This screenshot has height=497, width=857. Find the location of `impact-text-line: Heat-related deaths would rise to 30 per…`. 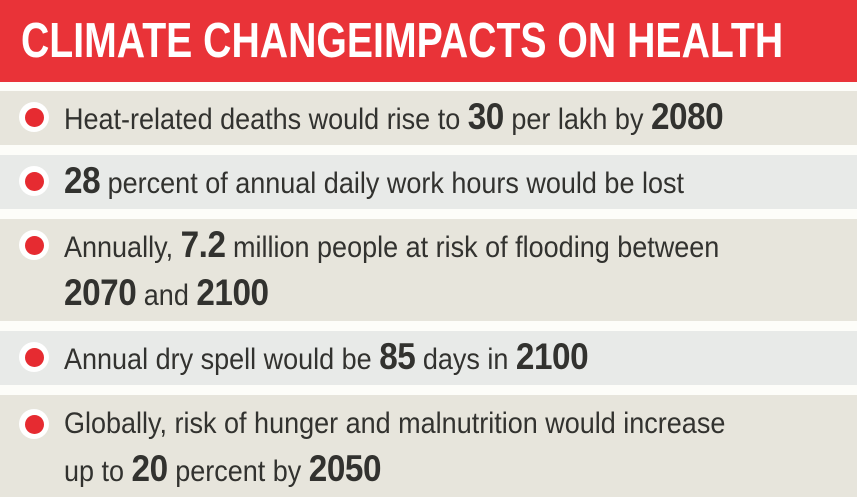

impact-text-line: Heat-related deaths would rise to 30 per… is located at coordinates (416, 118).